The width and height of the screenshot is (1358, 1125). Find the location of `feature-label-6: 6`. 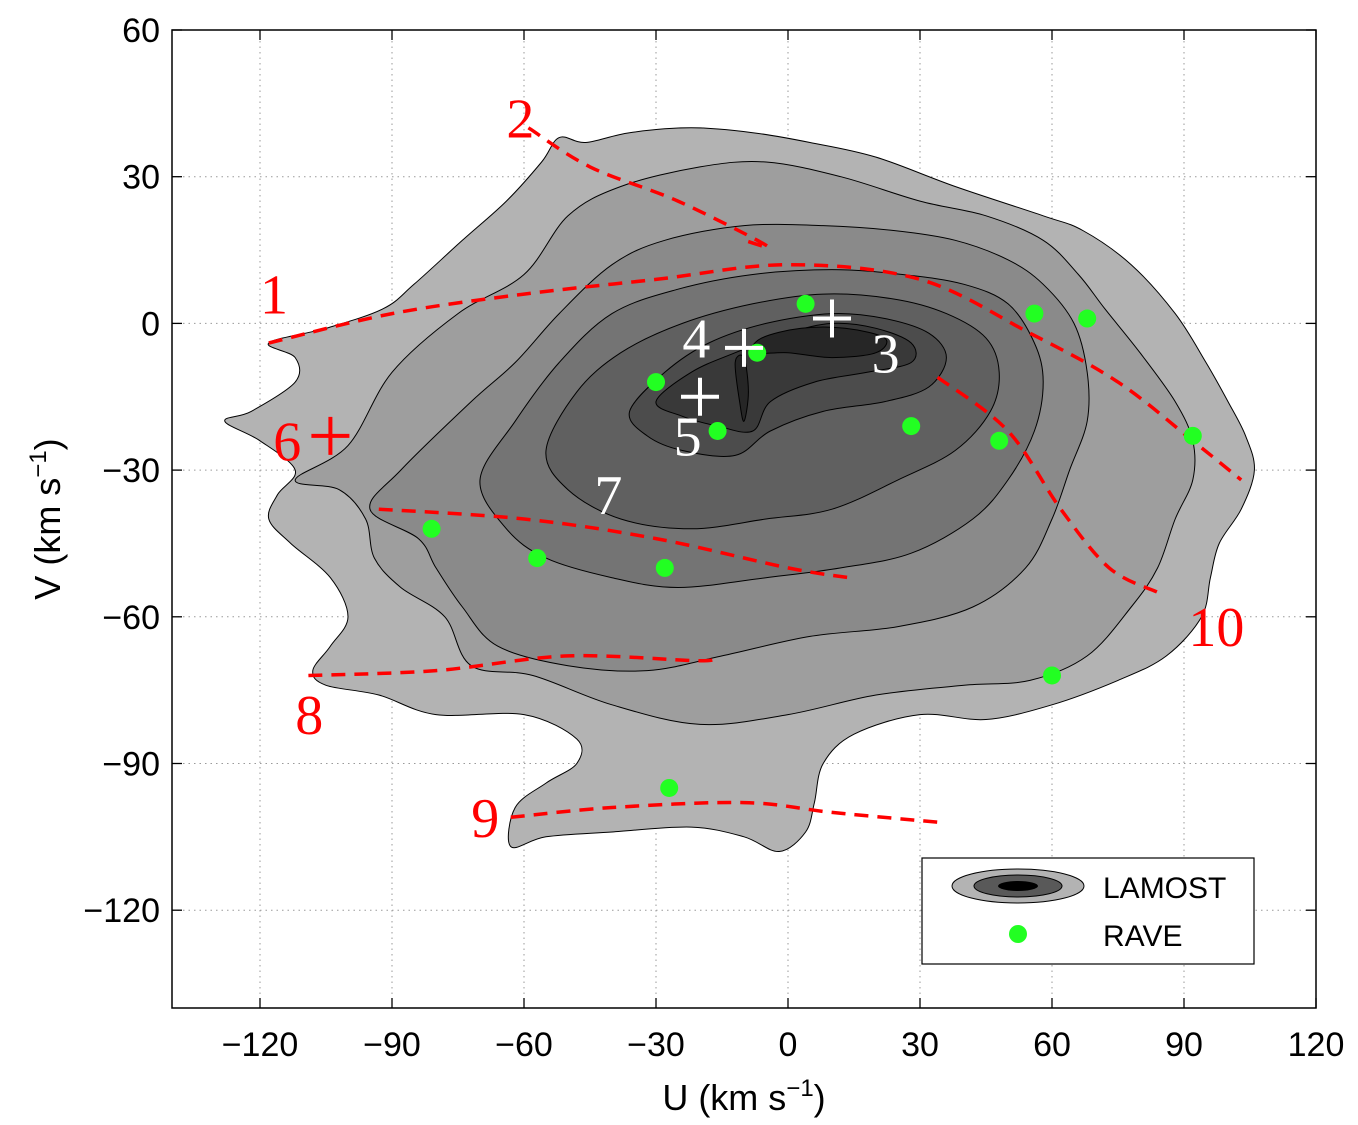

feature-label-6: 6 is located at coordinates (287, 442).